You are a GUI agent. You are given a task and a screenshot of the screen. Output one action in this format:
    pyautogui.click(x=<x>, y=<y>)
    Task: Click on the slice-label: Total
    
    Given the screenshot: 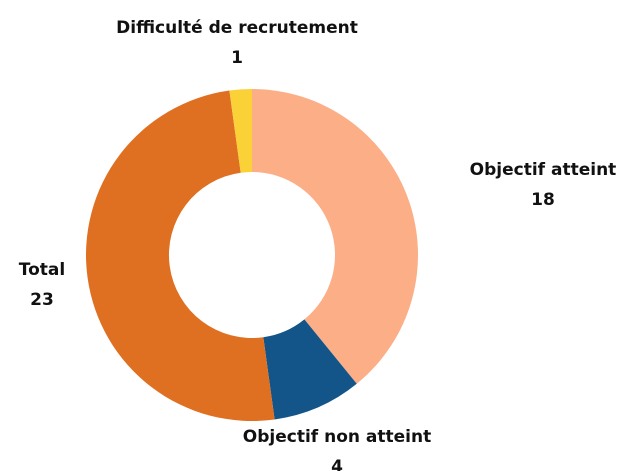 What is the action you would take?
    pyautogui.click(x=42, y=270)
    